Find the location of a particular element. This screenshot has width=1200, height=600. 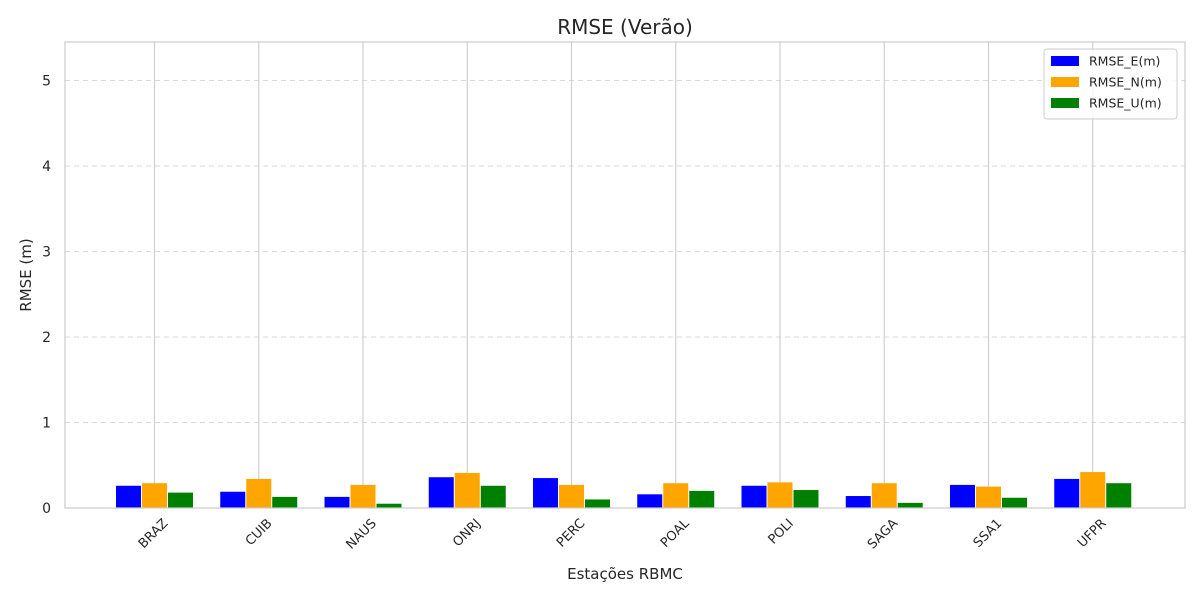

bar-rmse-u-m--poal is located at coordinates (702, 499).